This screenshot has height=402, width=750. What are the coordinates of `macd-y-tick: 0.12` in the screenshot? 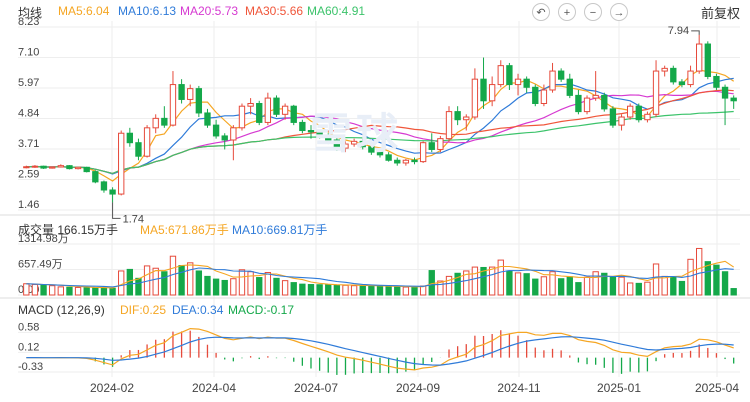 It's located at (28, 347).